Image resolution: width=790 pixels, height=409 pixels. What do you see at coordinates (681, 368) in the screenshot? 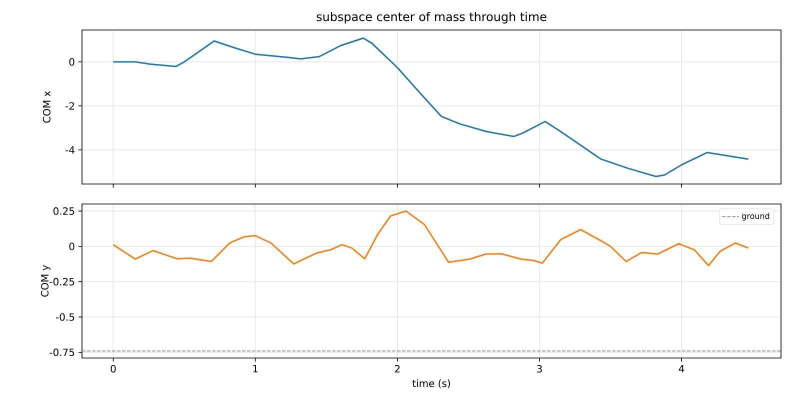
I see `x-tick-label: 4` at bounding box center [681, 368].